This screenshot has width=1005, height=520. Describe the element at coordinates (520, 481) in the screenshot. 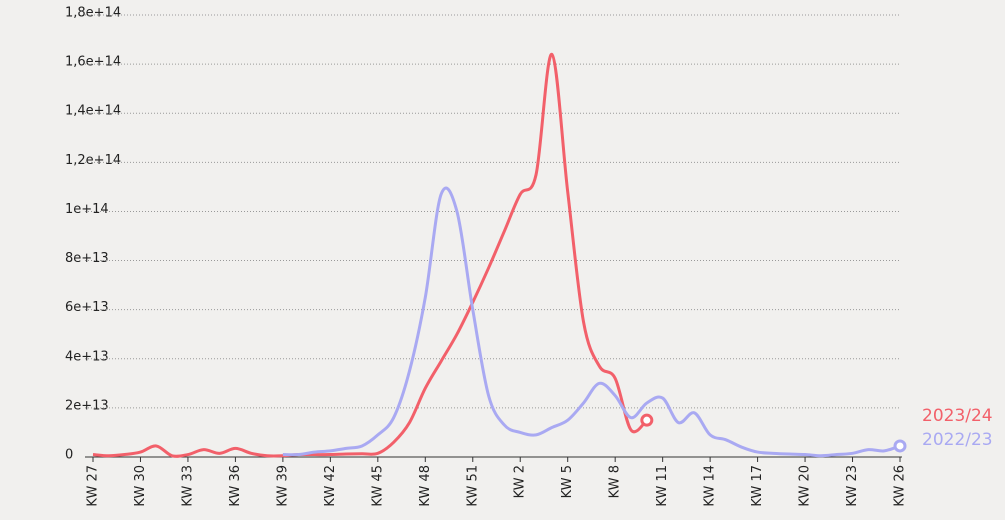

I see `x-tick-label: KW 2` at that location.